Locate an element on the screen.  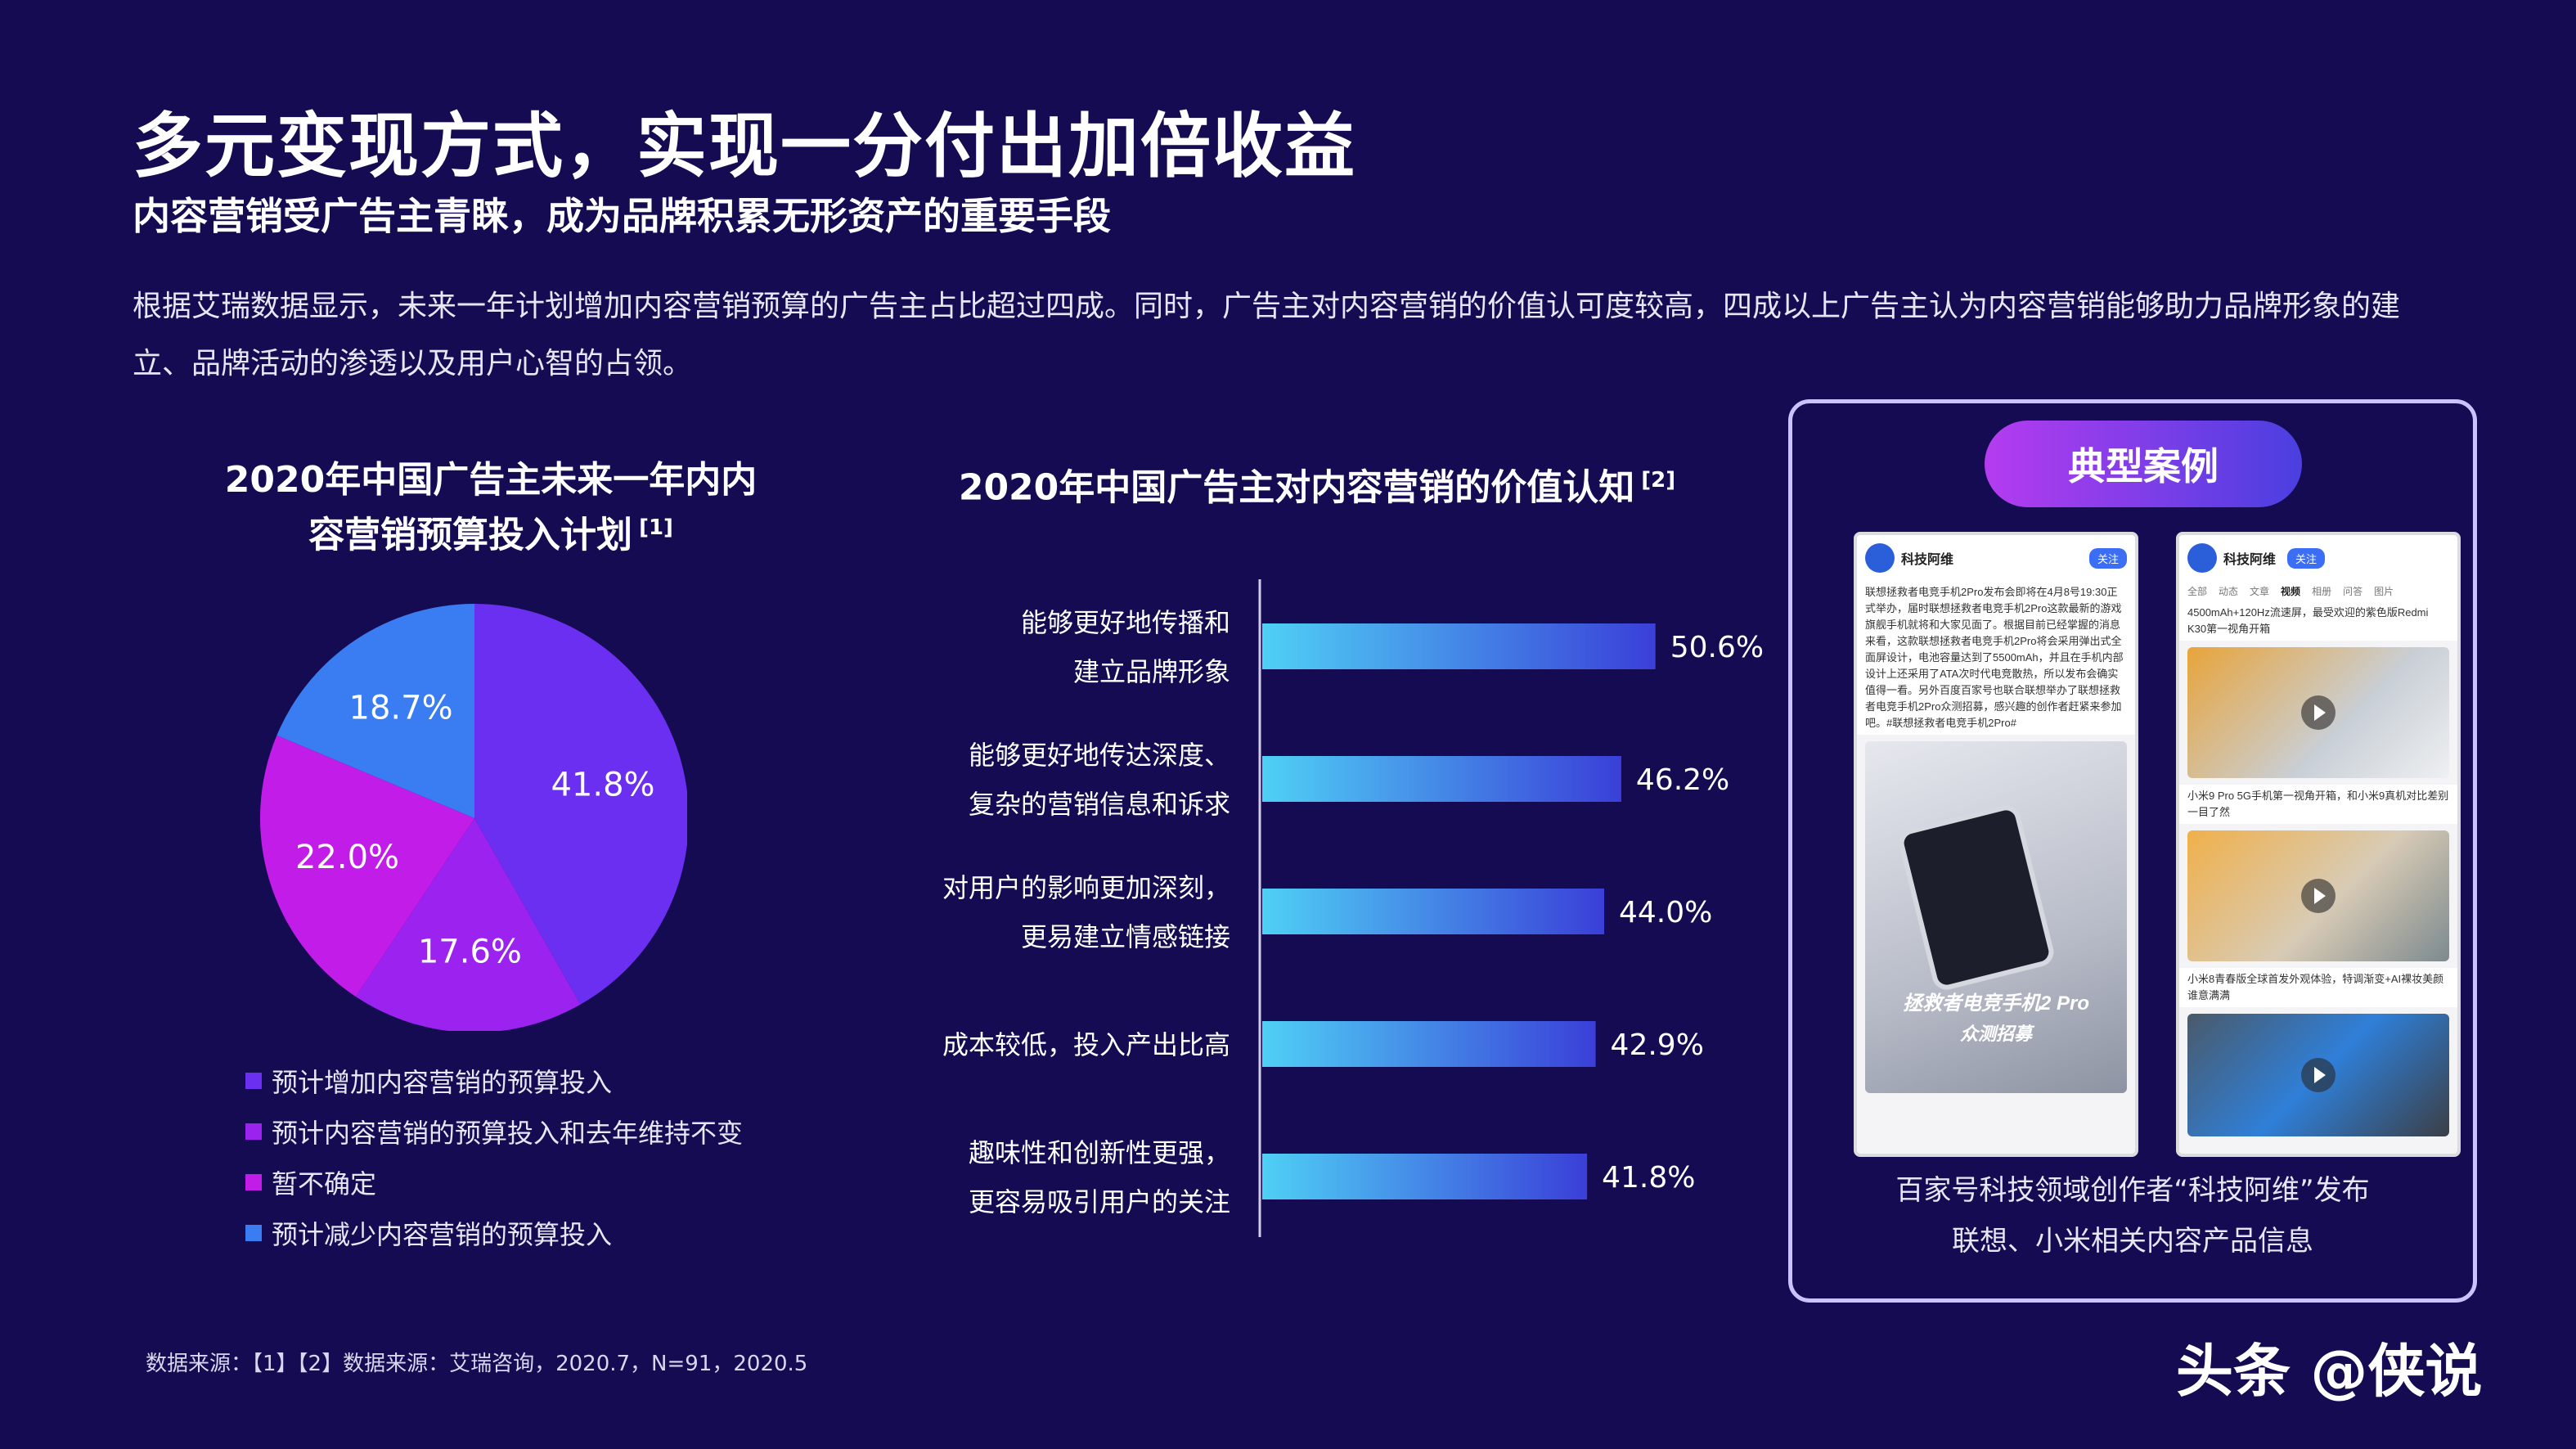
pie-slice-label-3: 18.7% is located at coordinates (401, 709).